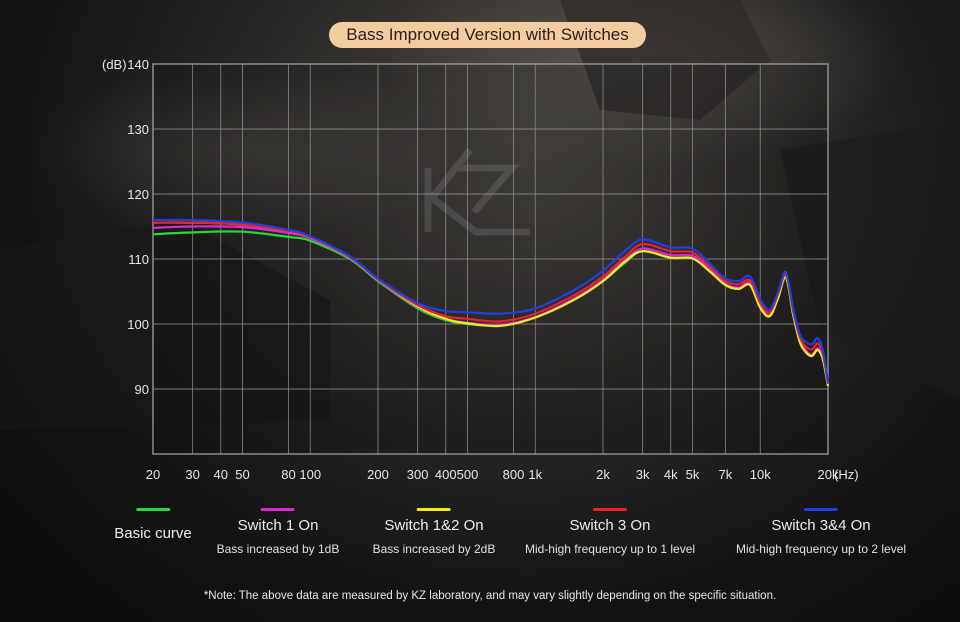 The width and height of the screenshot is (960, 622). What do you see at coordinates (142, 389) in the screenshot?
I see `y-tick-label: 90` at bounding box center [142, 389].